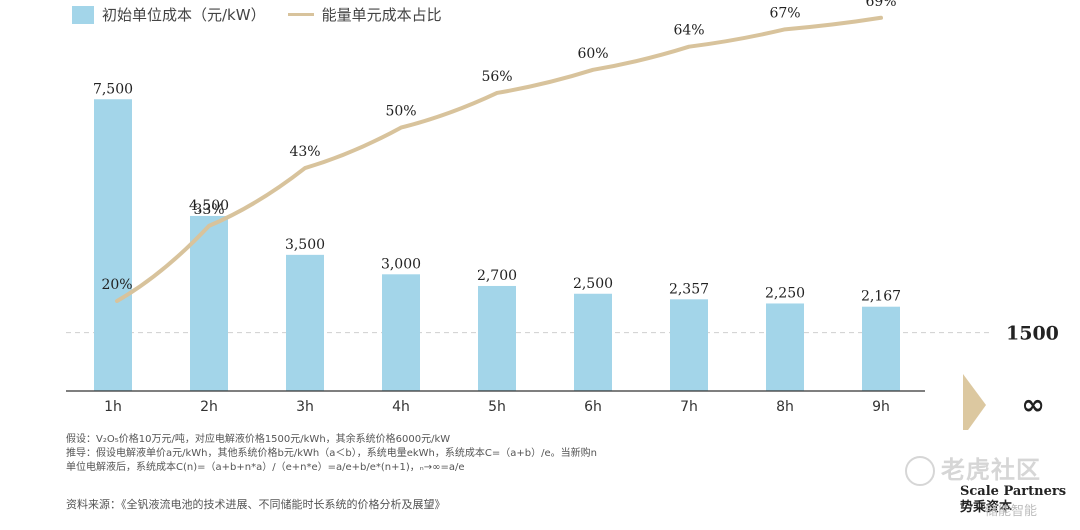 The image size is (1080, 530). I want to click on x-tick-label: 6h, so click(593, 407).